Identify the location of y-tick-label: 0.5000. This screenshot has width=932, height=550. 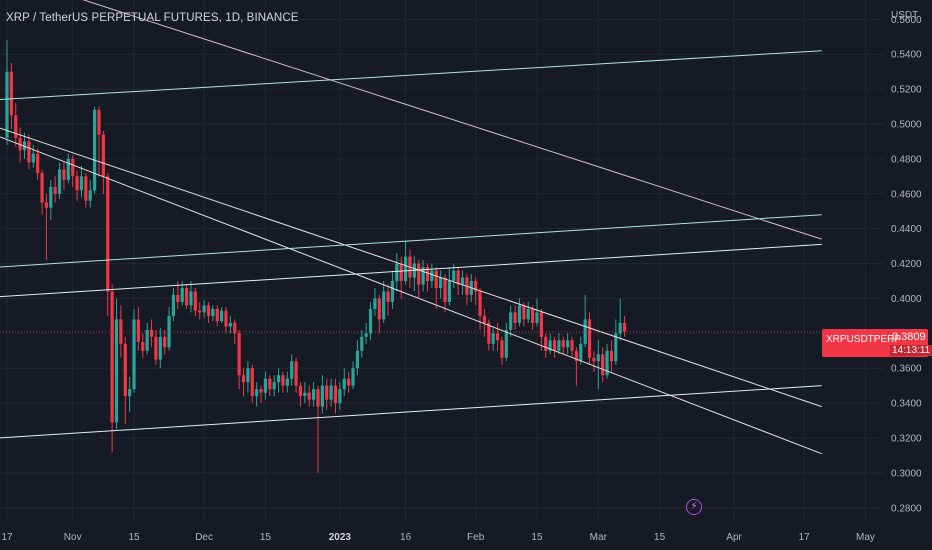
(906, 125).